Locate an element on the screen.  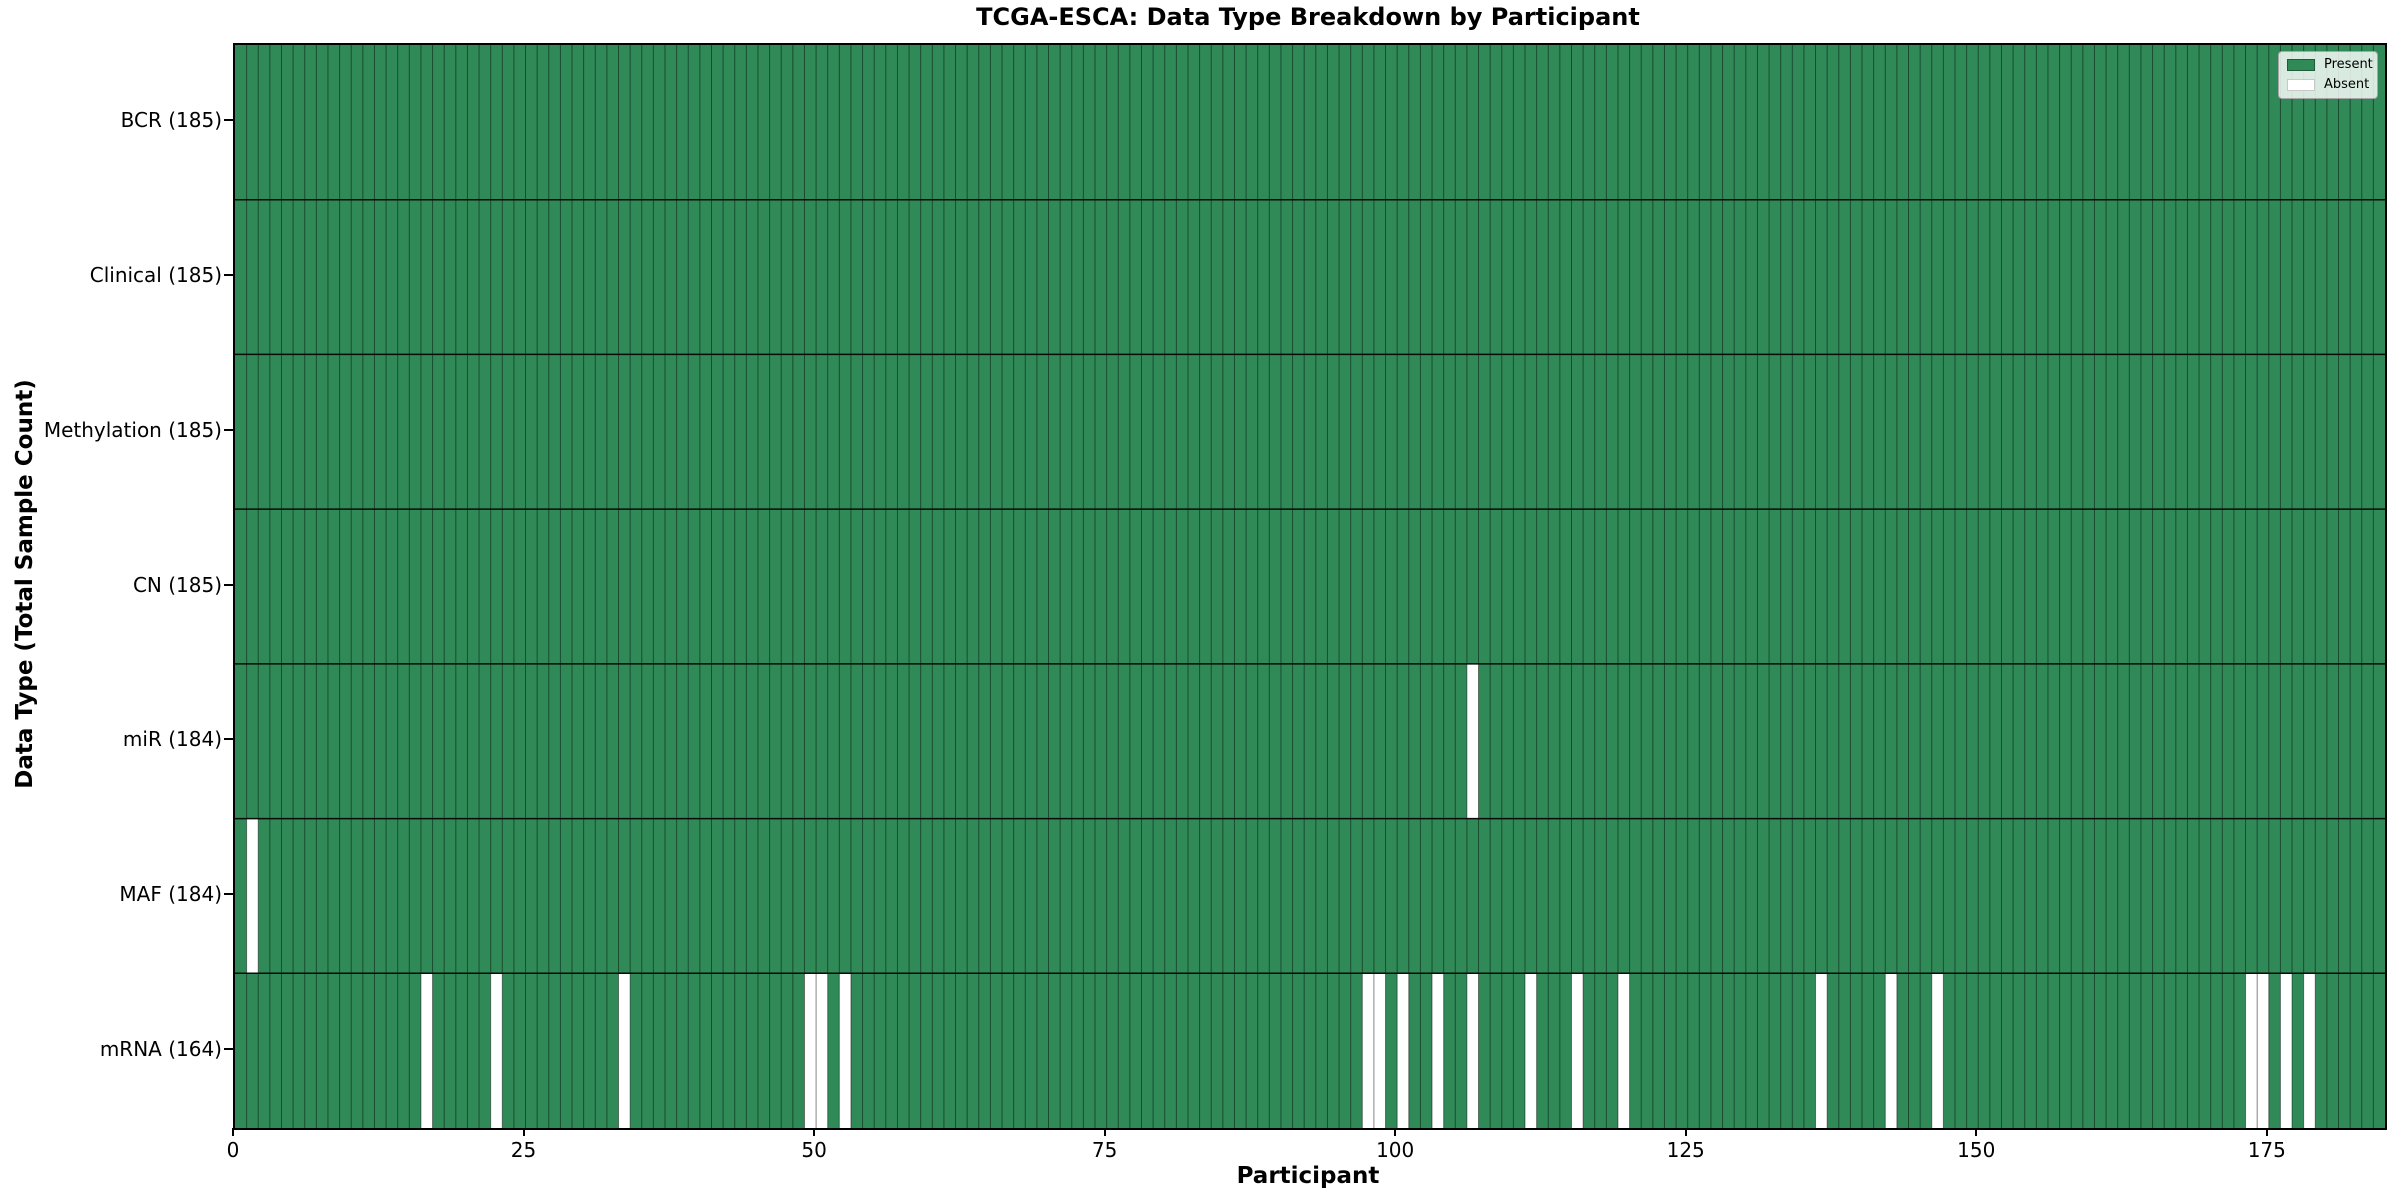
y-tick-label: mRNA (164) is located at coordinates (160, 1048).